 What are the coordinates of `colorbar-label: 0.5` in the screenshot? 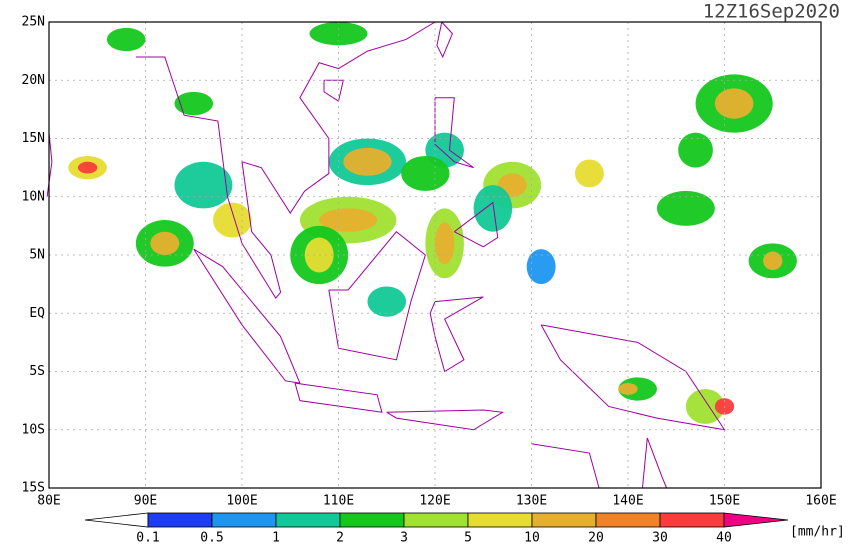 It's located at (211, 537).